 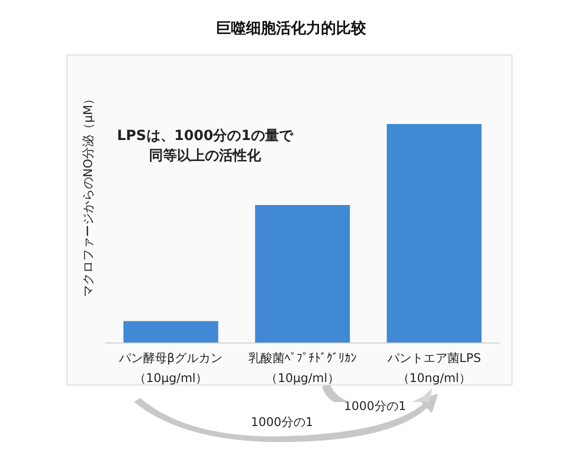 What do you see at coordinates (205, 136) in the screenshot?
I see `annotation: LPSは、1000分の1の量で` at bounding box center [205, 136].